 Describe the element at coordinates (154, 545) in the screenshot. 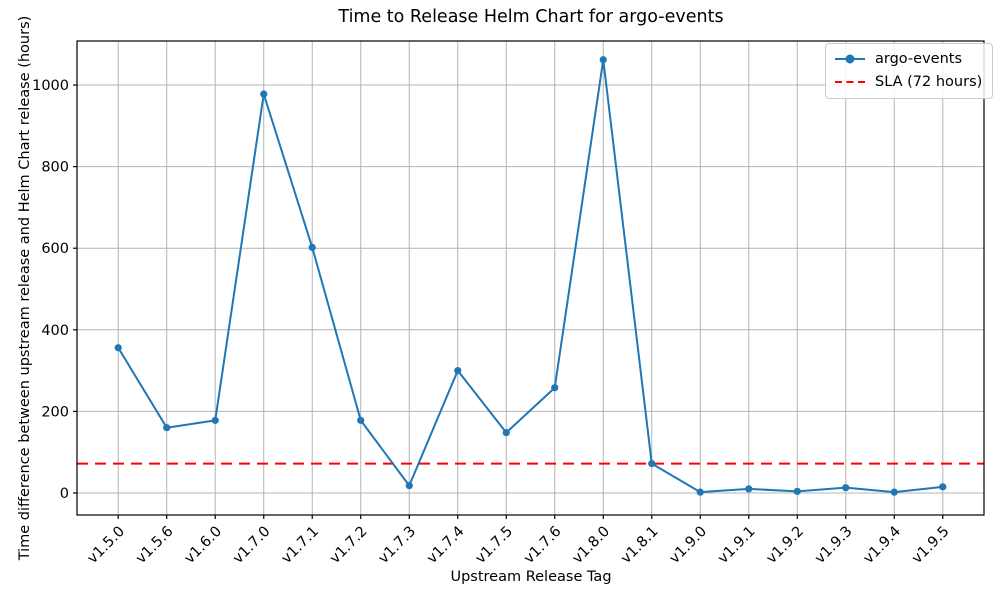

I see `x-tick-label: v1.5.6` at that location.